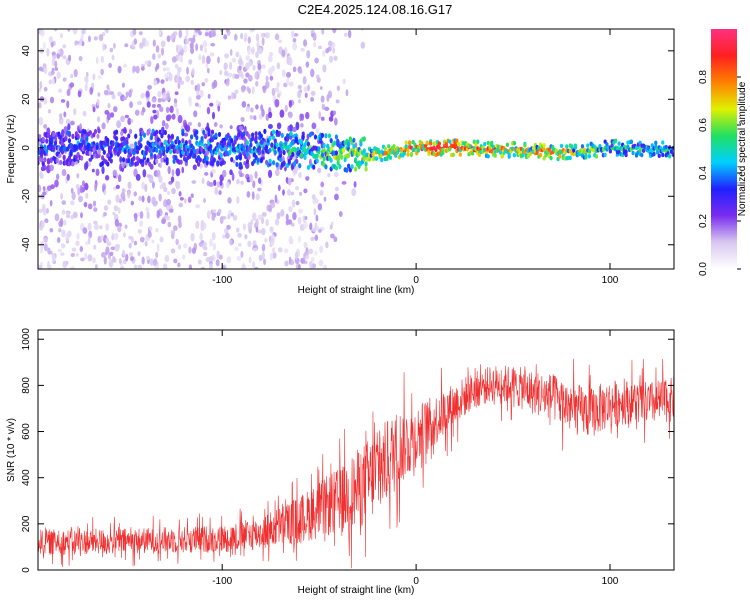 The height and width of the screenshot is (600, 750). Describe the element at coordinates (26, 51) in the screenshot. I see `spectrogram-y-tick-label: 40` at that location.